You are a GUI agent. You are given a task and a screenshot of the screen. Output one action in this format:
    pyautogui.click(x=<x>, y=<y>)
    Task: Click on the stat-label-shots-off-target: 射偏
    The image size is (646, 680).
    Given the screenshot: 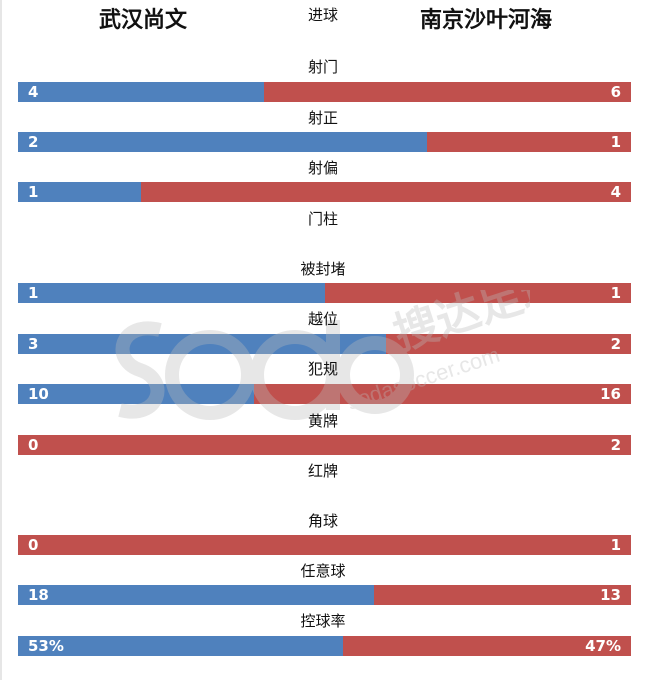 What is the action you would take?
    pyautogui.click(x=323, y=168)
    